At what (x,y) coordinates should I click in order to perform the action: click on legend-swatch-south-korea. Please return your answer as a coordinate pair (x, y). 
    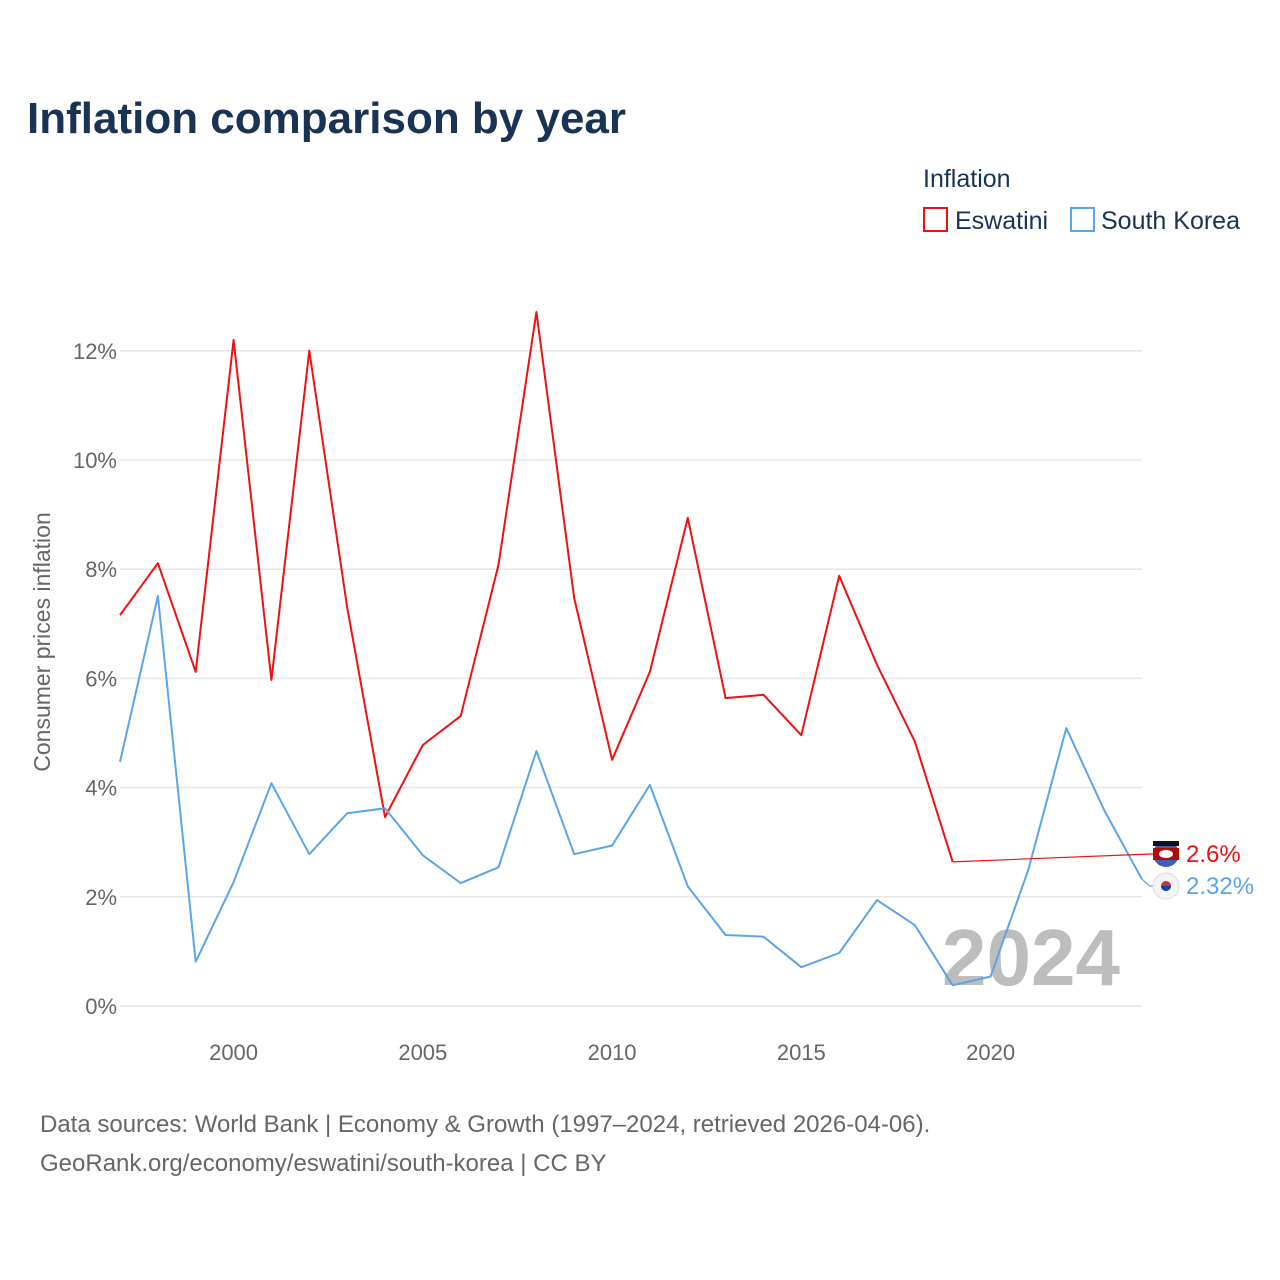
    Looking at the image, I should click on (1082, 219).